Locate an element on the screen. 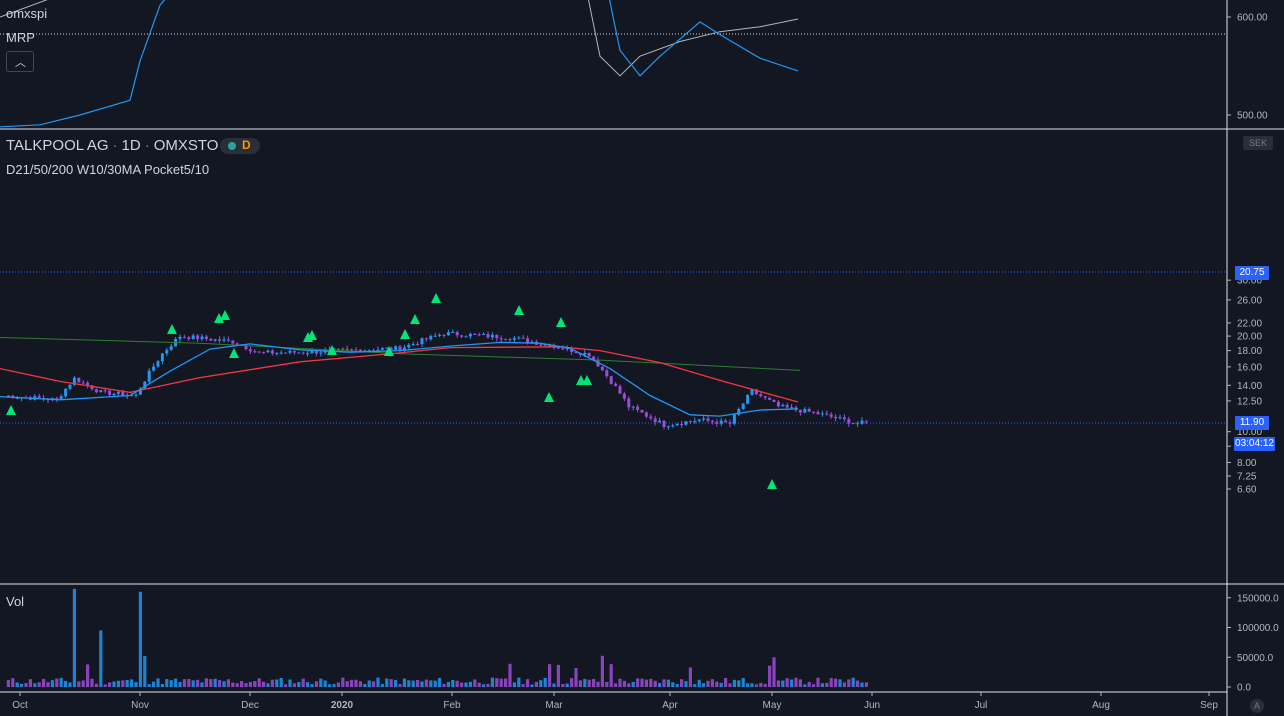  time-axis-label: Apr is located at coordinates (670, 705).